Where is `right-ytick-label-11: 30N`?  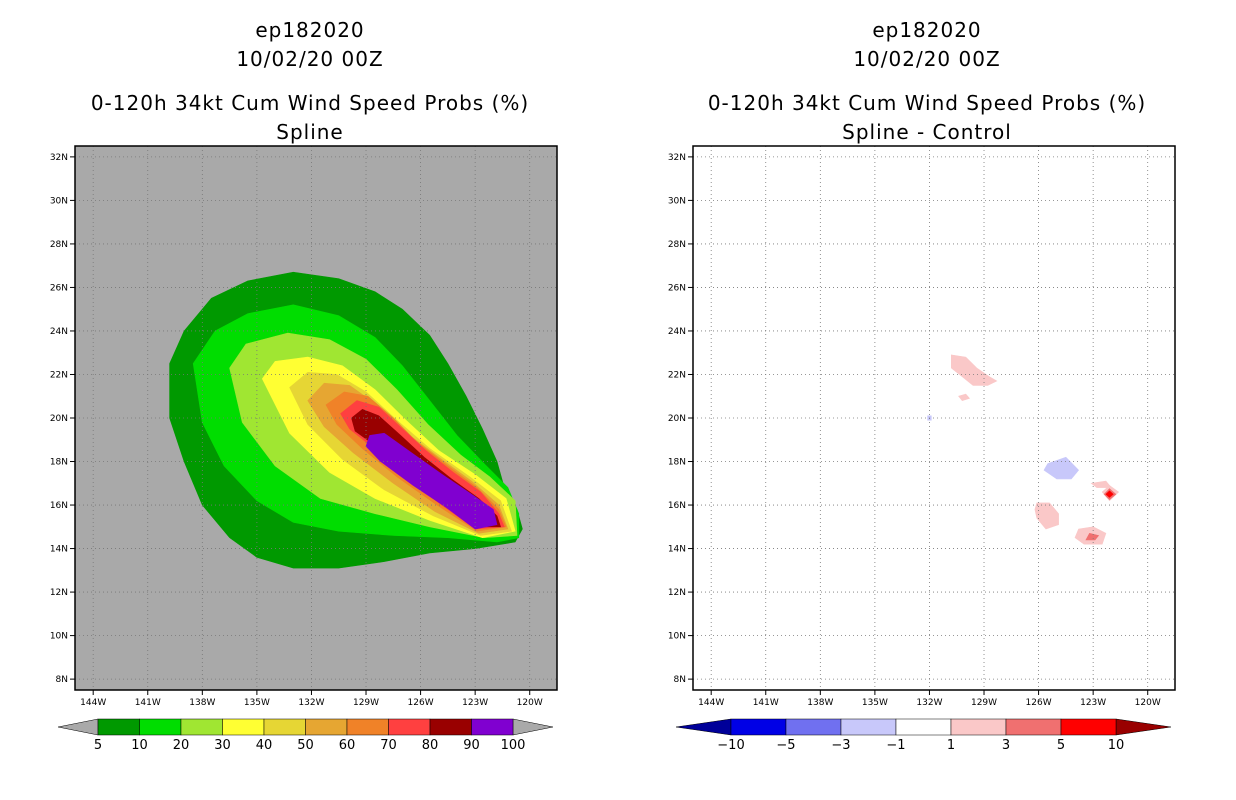 right-ytick-label-11: 30N is located at coordinates (677, 201).